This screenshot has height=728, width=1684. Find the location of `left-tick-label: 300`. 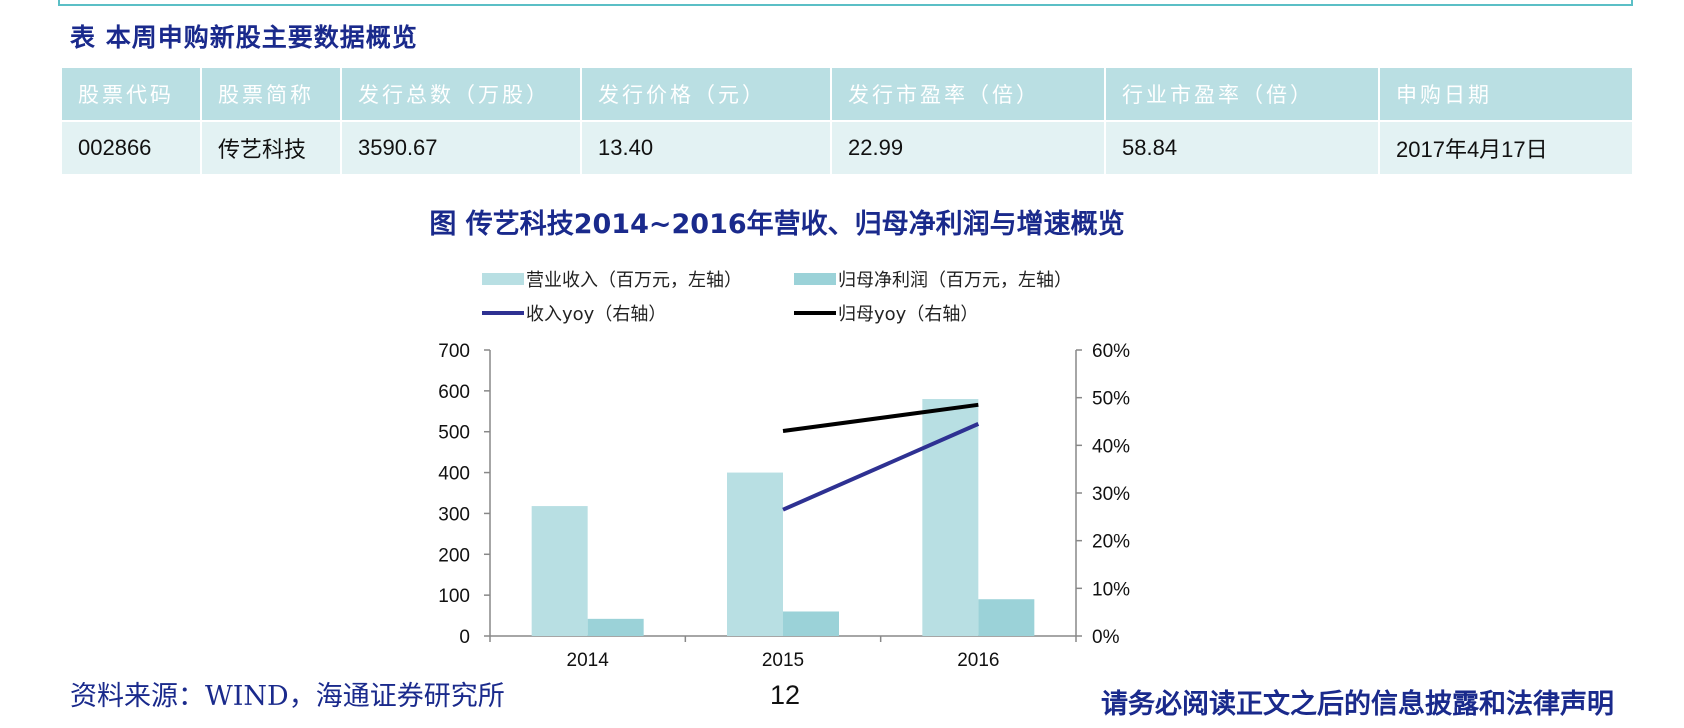

left-tick-label: 300 is located at coordinates (454, 514).